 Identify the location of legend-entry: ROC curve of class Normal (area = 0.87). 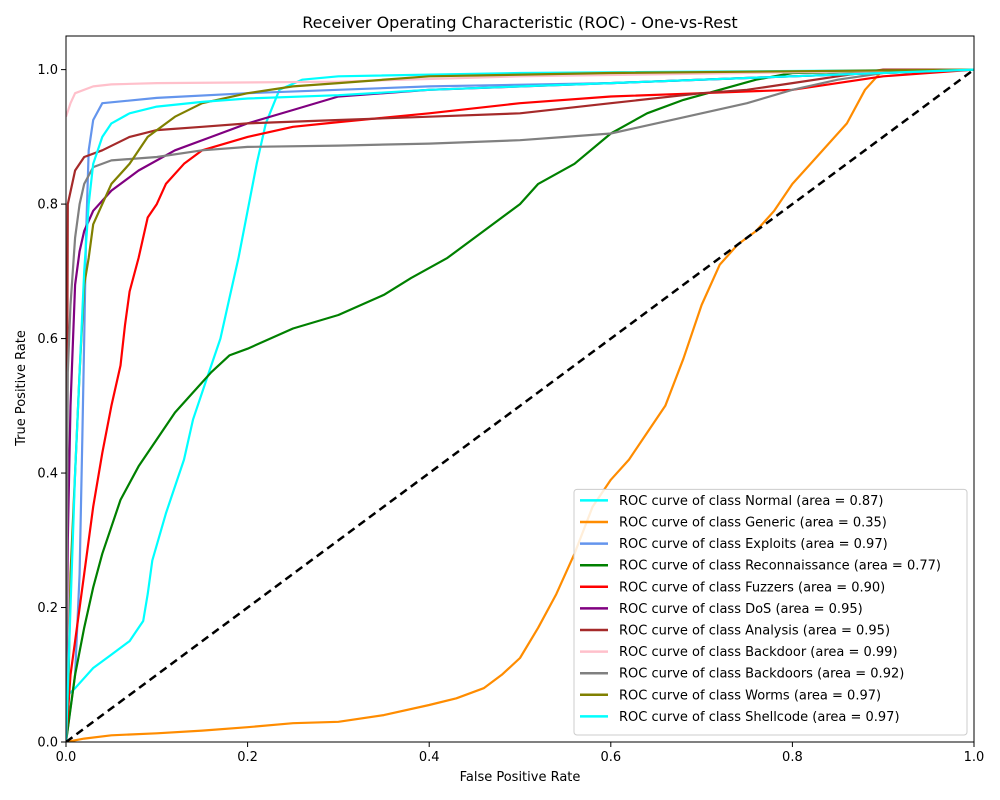
(751, 501).